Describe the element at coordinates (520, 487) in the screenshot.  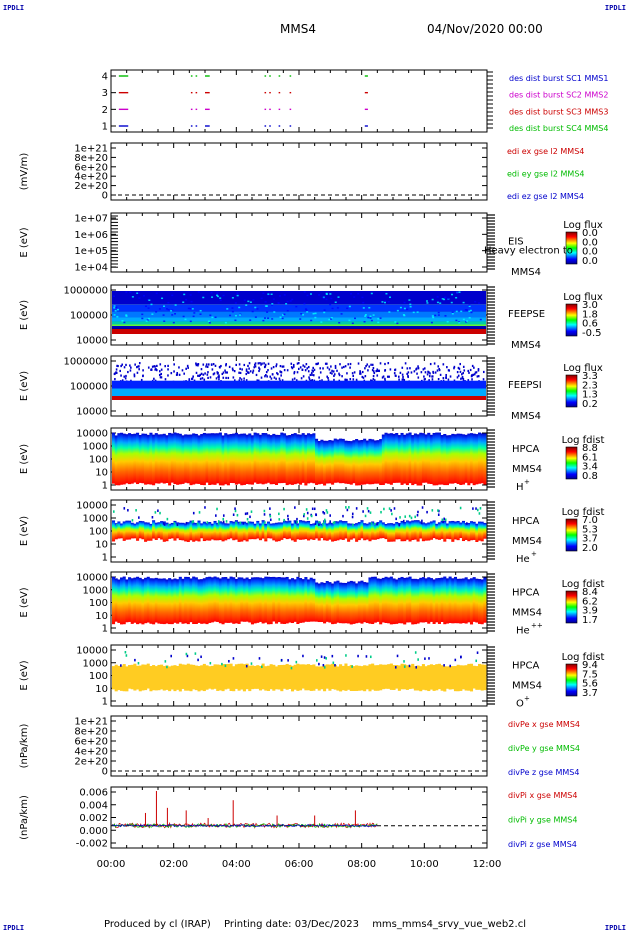
I see `ion-label-5: H` at that location.